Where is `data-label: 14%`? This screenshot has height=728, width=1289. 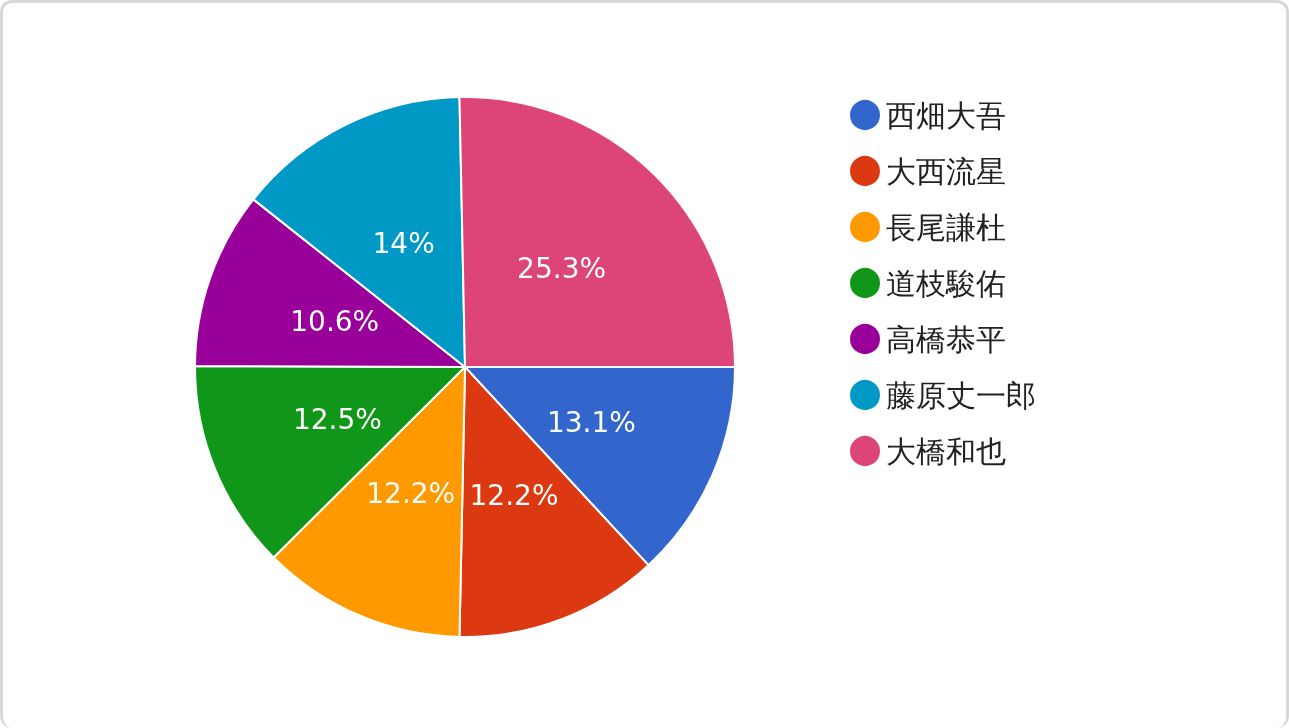
data-label: 14% is located at coordinates (403, 243).